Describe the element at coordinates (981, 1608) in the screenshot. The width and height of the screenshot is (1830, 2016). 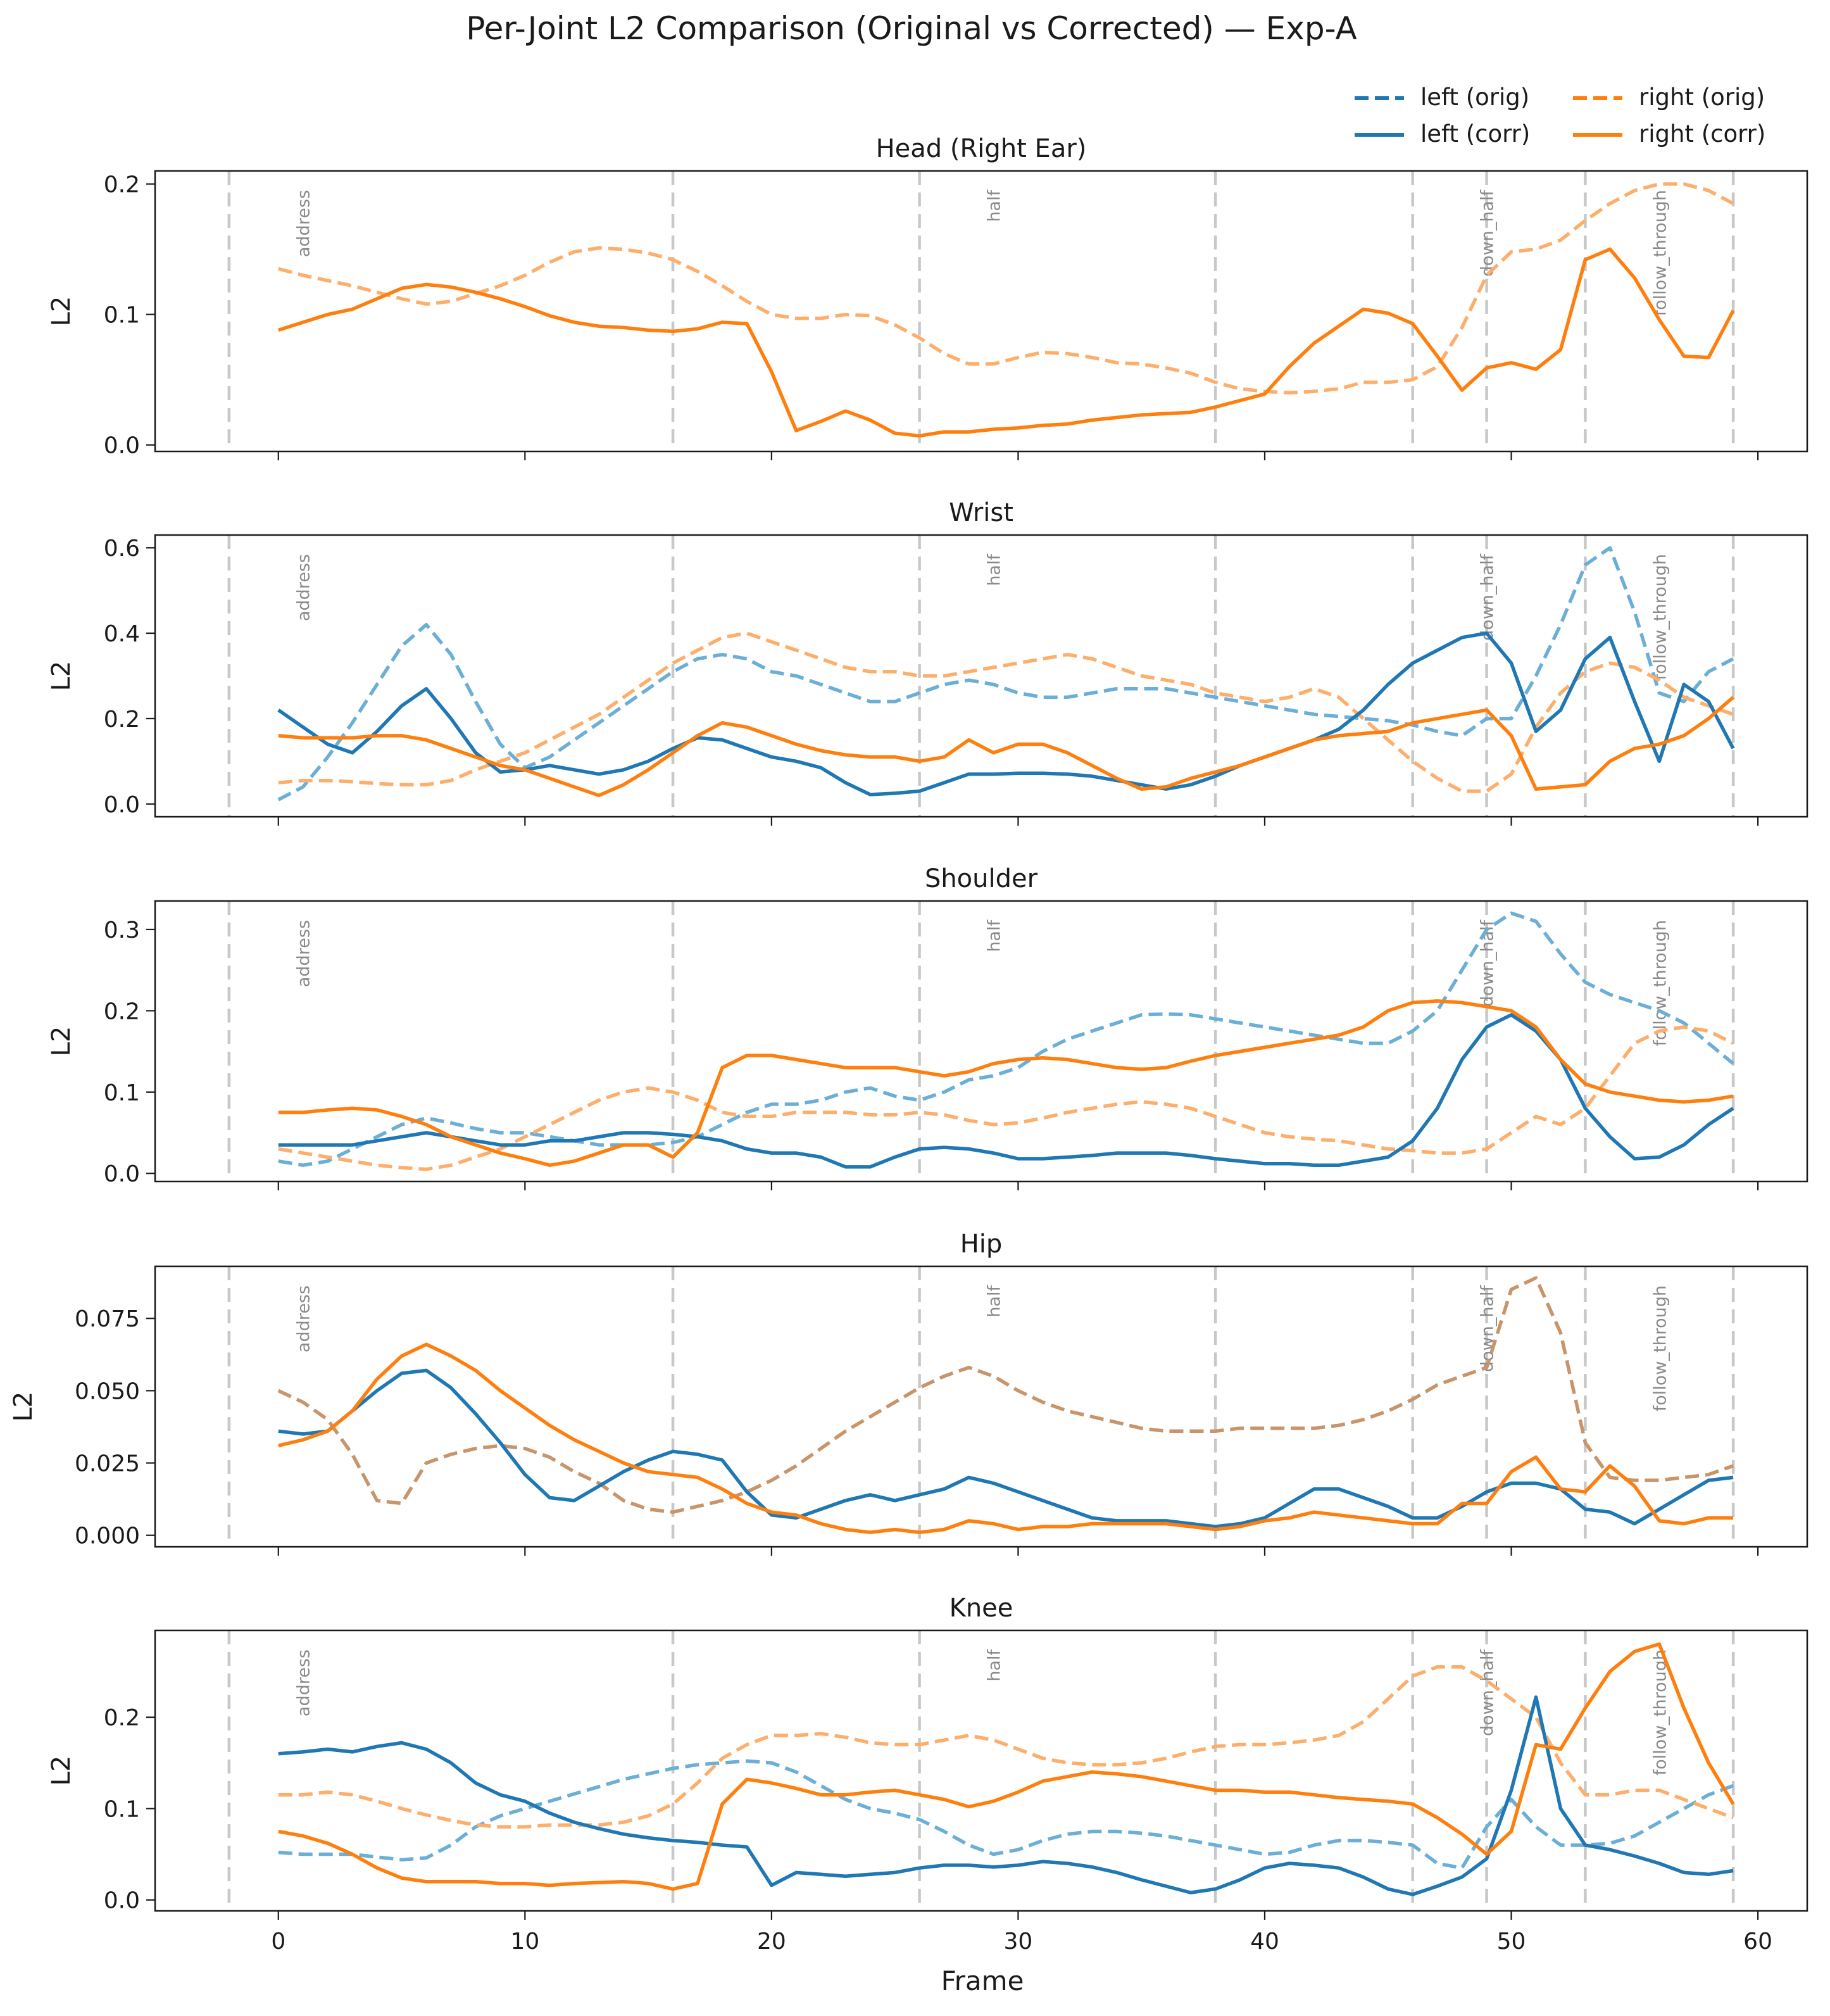
I see `panel-title: Knee` at that location.